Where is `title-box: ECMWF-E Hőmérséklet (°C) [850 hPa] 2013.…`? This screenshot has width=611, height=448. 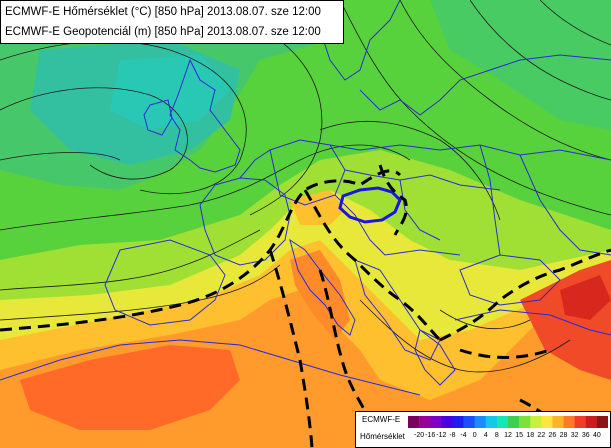 title-box: ECMWF-E Hőmérséklet (°C) [850 hPa] 2013.… is located at coordinates (172, 22).